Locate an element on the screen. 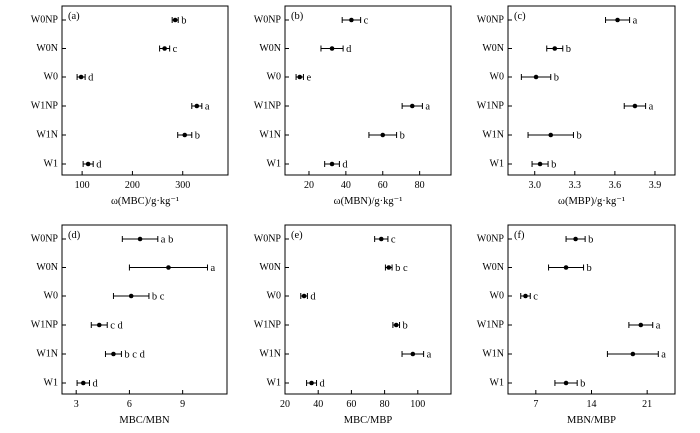 Image resolution: width=700 pixels, height=433 pixels. x-tick-label: 14 is located at coordinates (592, 404).